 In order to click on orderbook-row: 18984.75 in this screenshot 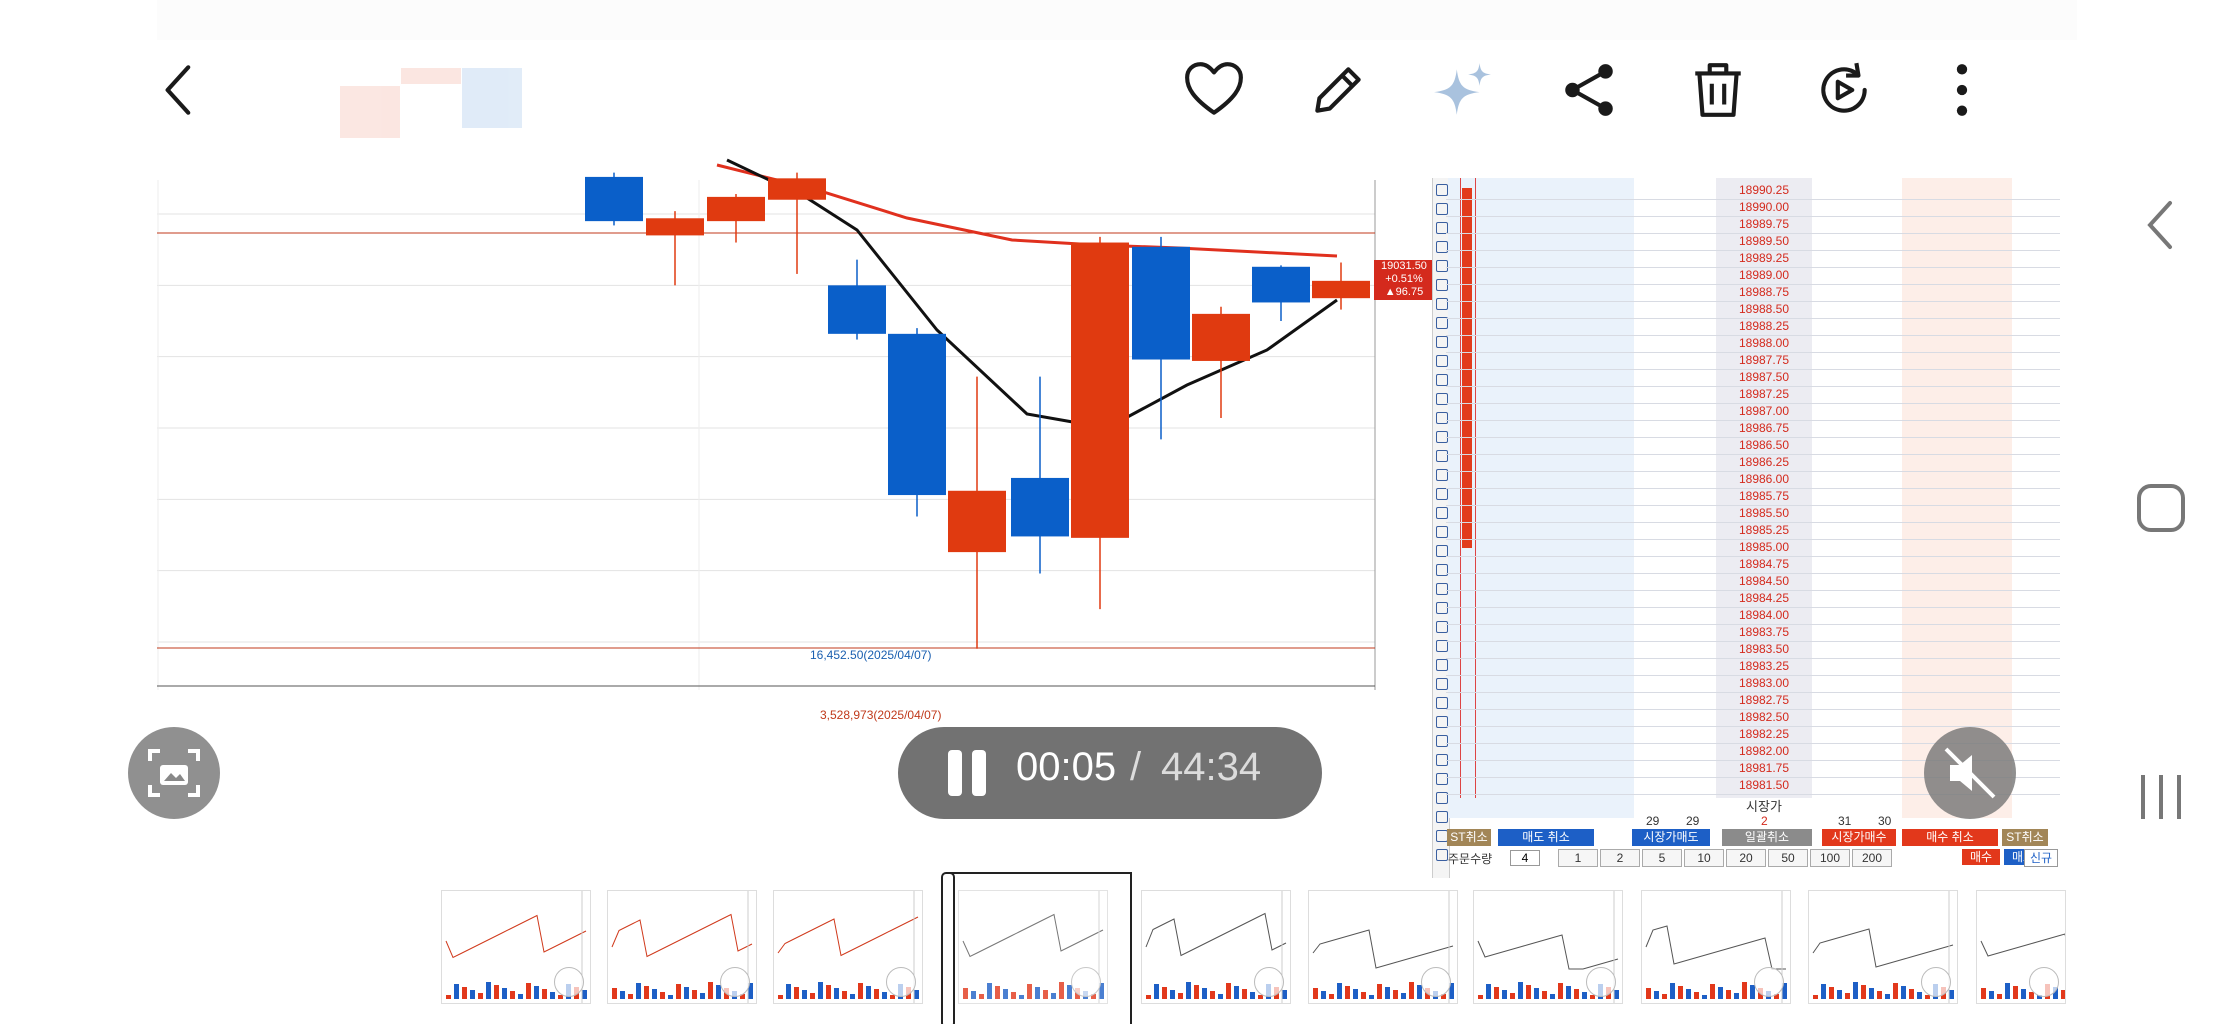, I will do `click(1753, 565)`.